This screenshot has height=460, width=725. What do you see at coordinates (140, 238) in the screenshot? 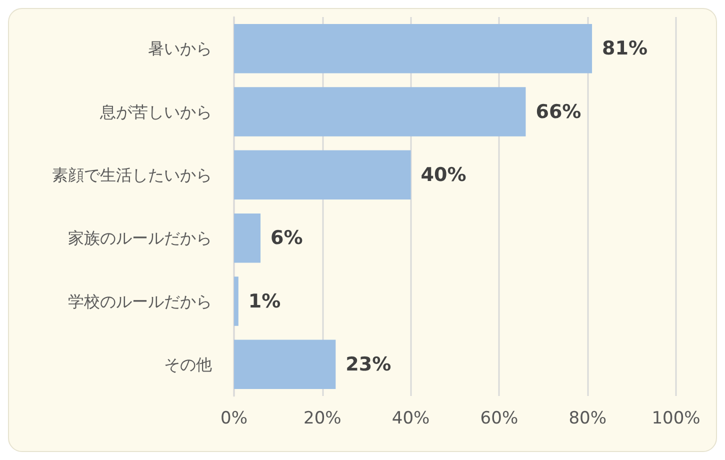
I see `y-tick-label: 家族のルールだから` at bounding box center [140, 238].